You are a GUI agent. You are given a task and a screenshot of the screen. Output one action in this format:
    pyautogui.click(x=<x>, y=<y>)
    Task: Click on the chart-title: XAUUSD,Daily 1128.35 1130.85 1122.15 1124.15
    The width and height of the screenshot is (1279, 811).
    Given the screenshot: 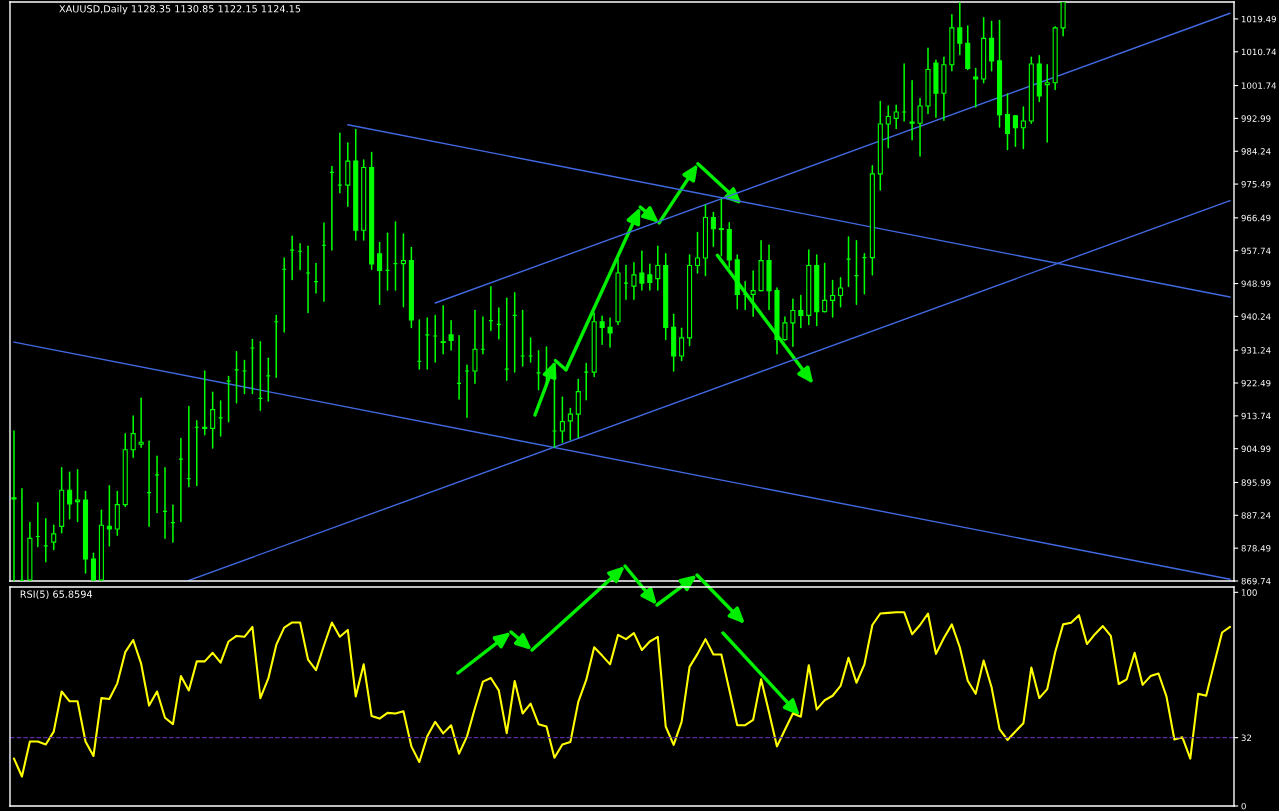 What is the action you would take?
    pyautogui.click(x=180, y=9)
    